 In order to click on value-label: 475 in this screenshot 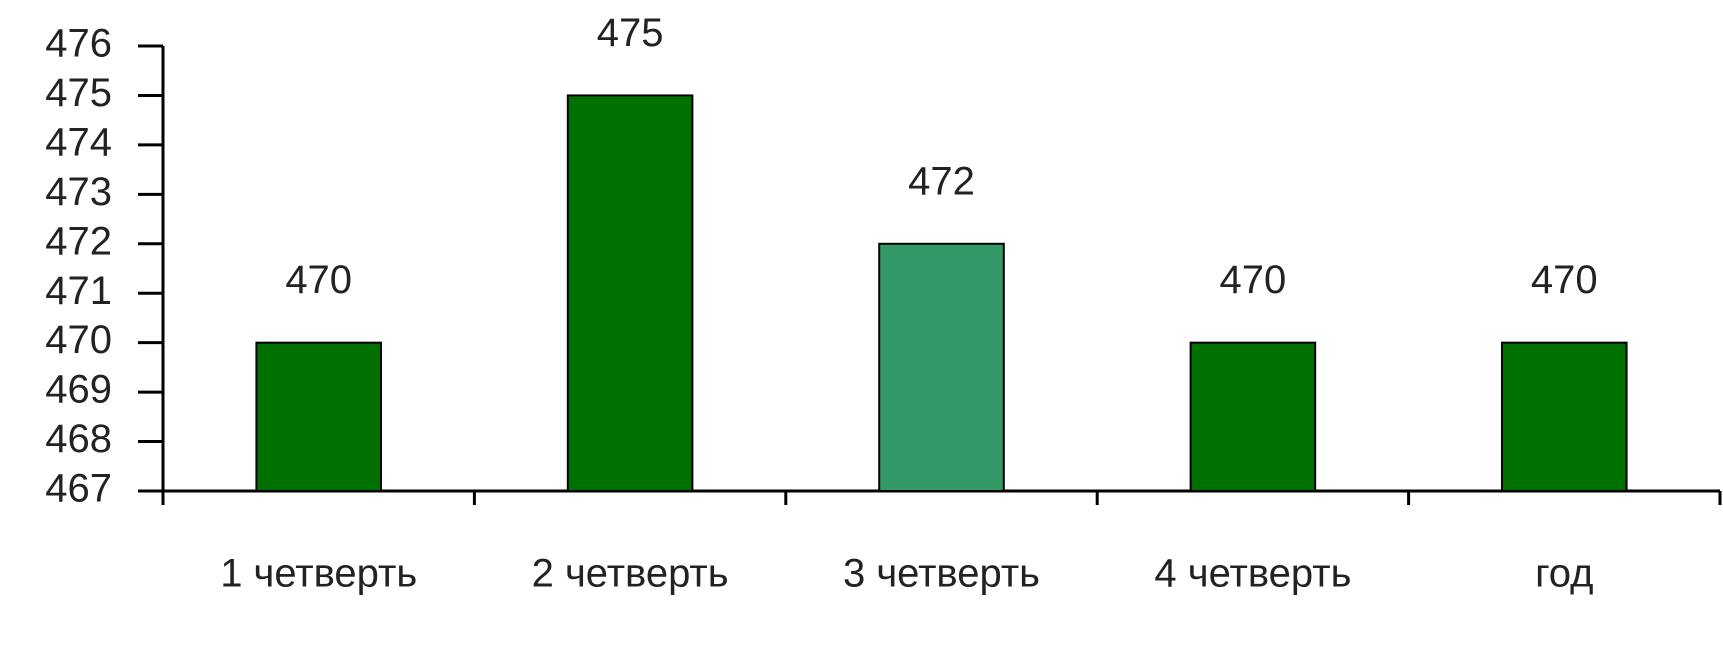, I will do `click(630, 33)`.